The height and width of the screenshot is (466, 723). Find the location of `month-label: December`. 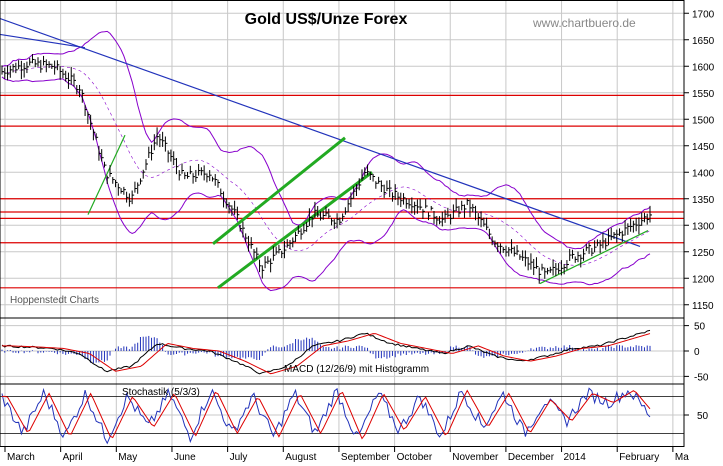

month-label: December is located at coordinates (531, 457).